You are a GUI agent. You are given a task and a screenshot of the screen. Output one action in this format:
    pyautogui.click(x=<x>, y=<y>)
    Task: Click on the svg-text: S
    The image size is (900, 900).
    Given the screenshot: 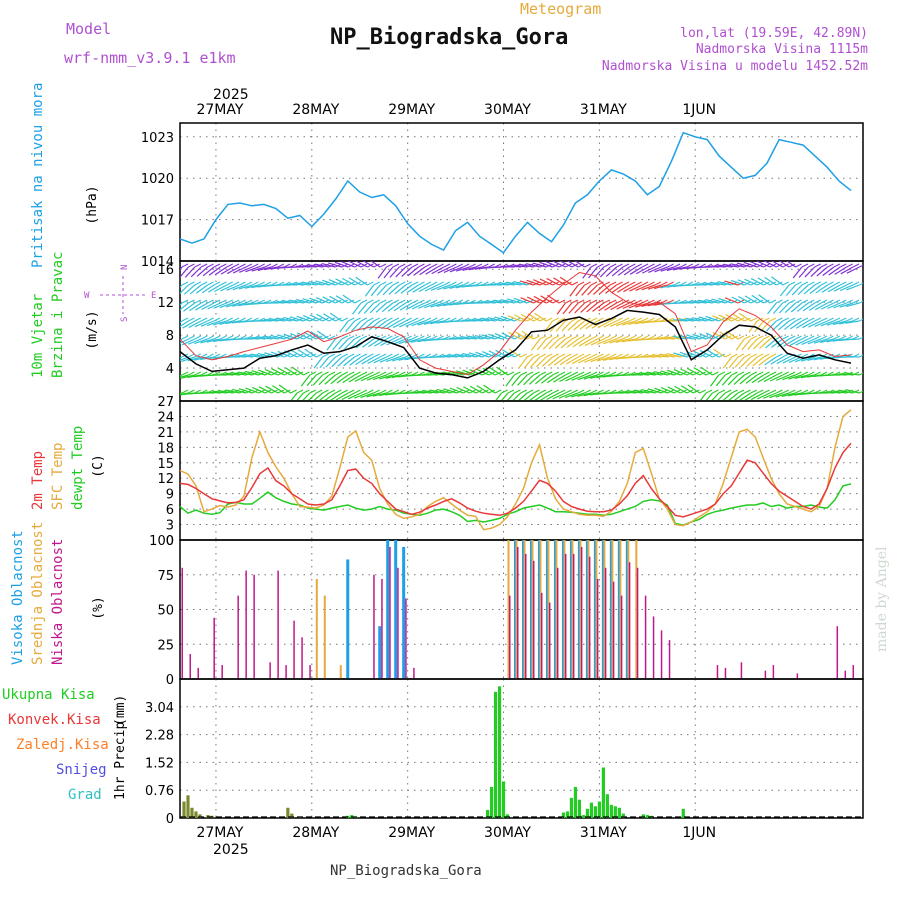 What is the action you would take?
    pyautogui.click(x=125, y=319)
    